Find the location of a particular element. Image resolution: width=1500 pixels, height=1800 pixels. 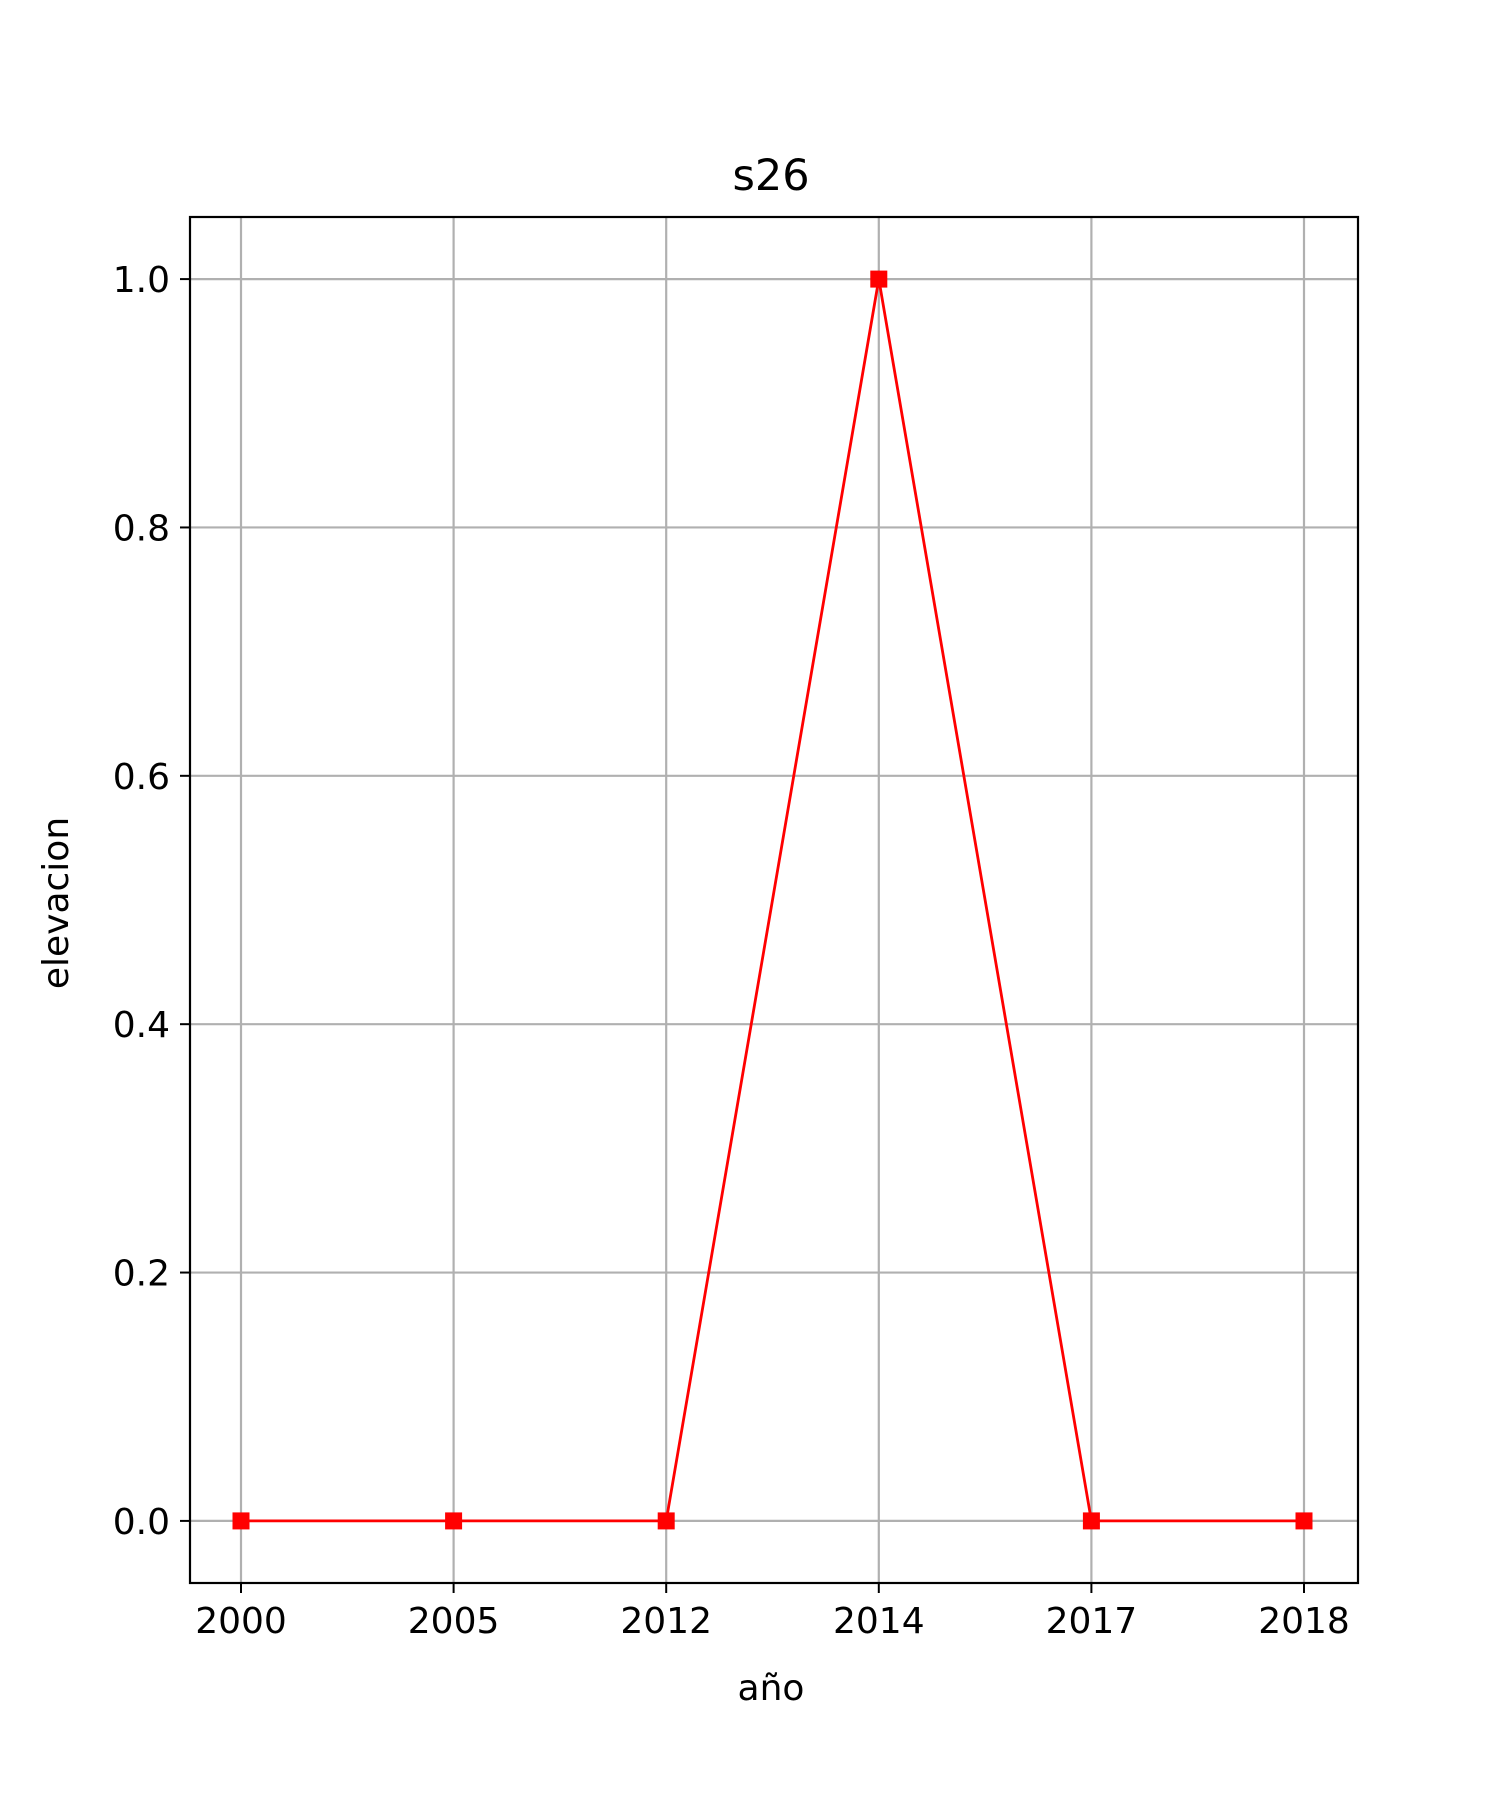

y-tick-label: 0.8 is located at coordinates (141, 528).